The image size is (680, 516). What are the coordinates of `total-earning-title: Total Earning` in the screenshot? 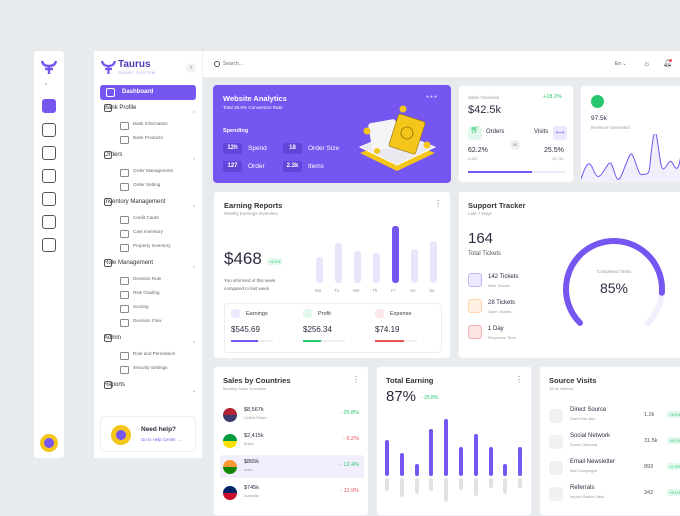 It's located at (410, 380).